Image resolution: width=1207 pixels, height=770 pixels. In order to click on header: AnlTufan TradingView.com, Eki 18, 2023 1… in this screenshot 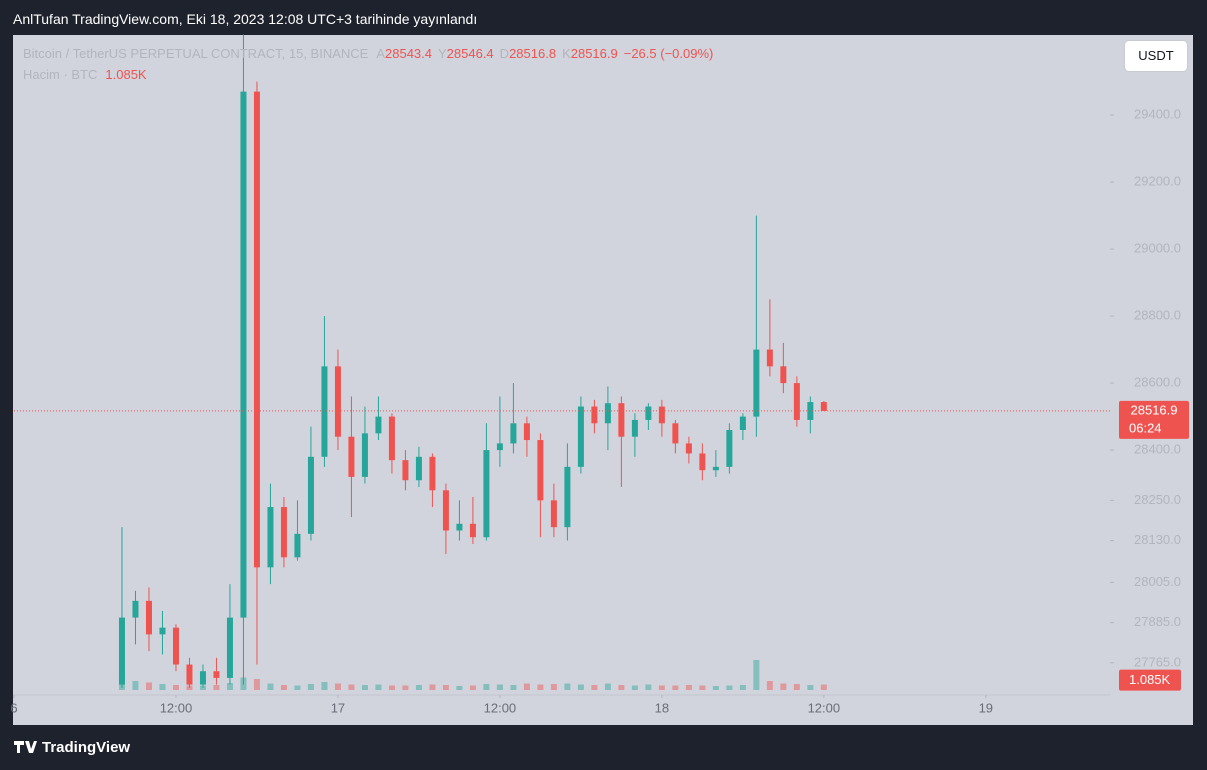, I will do `click(245, 19)`.